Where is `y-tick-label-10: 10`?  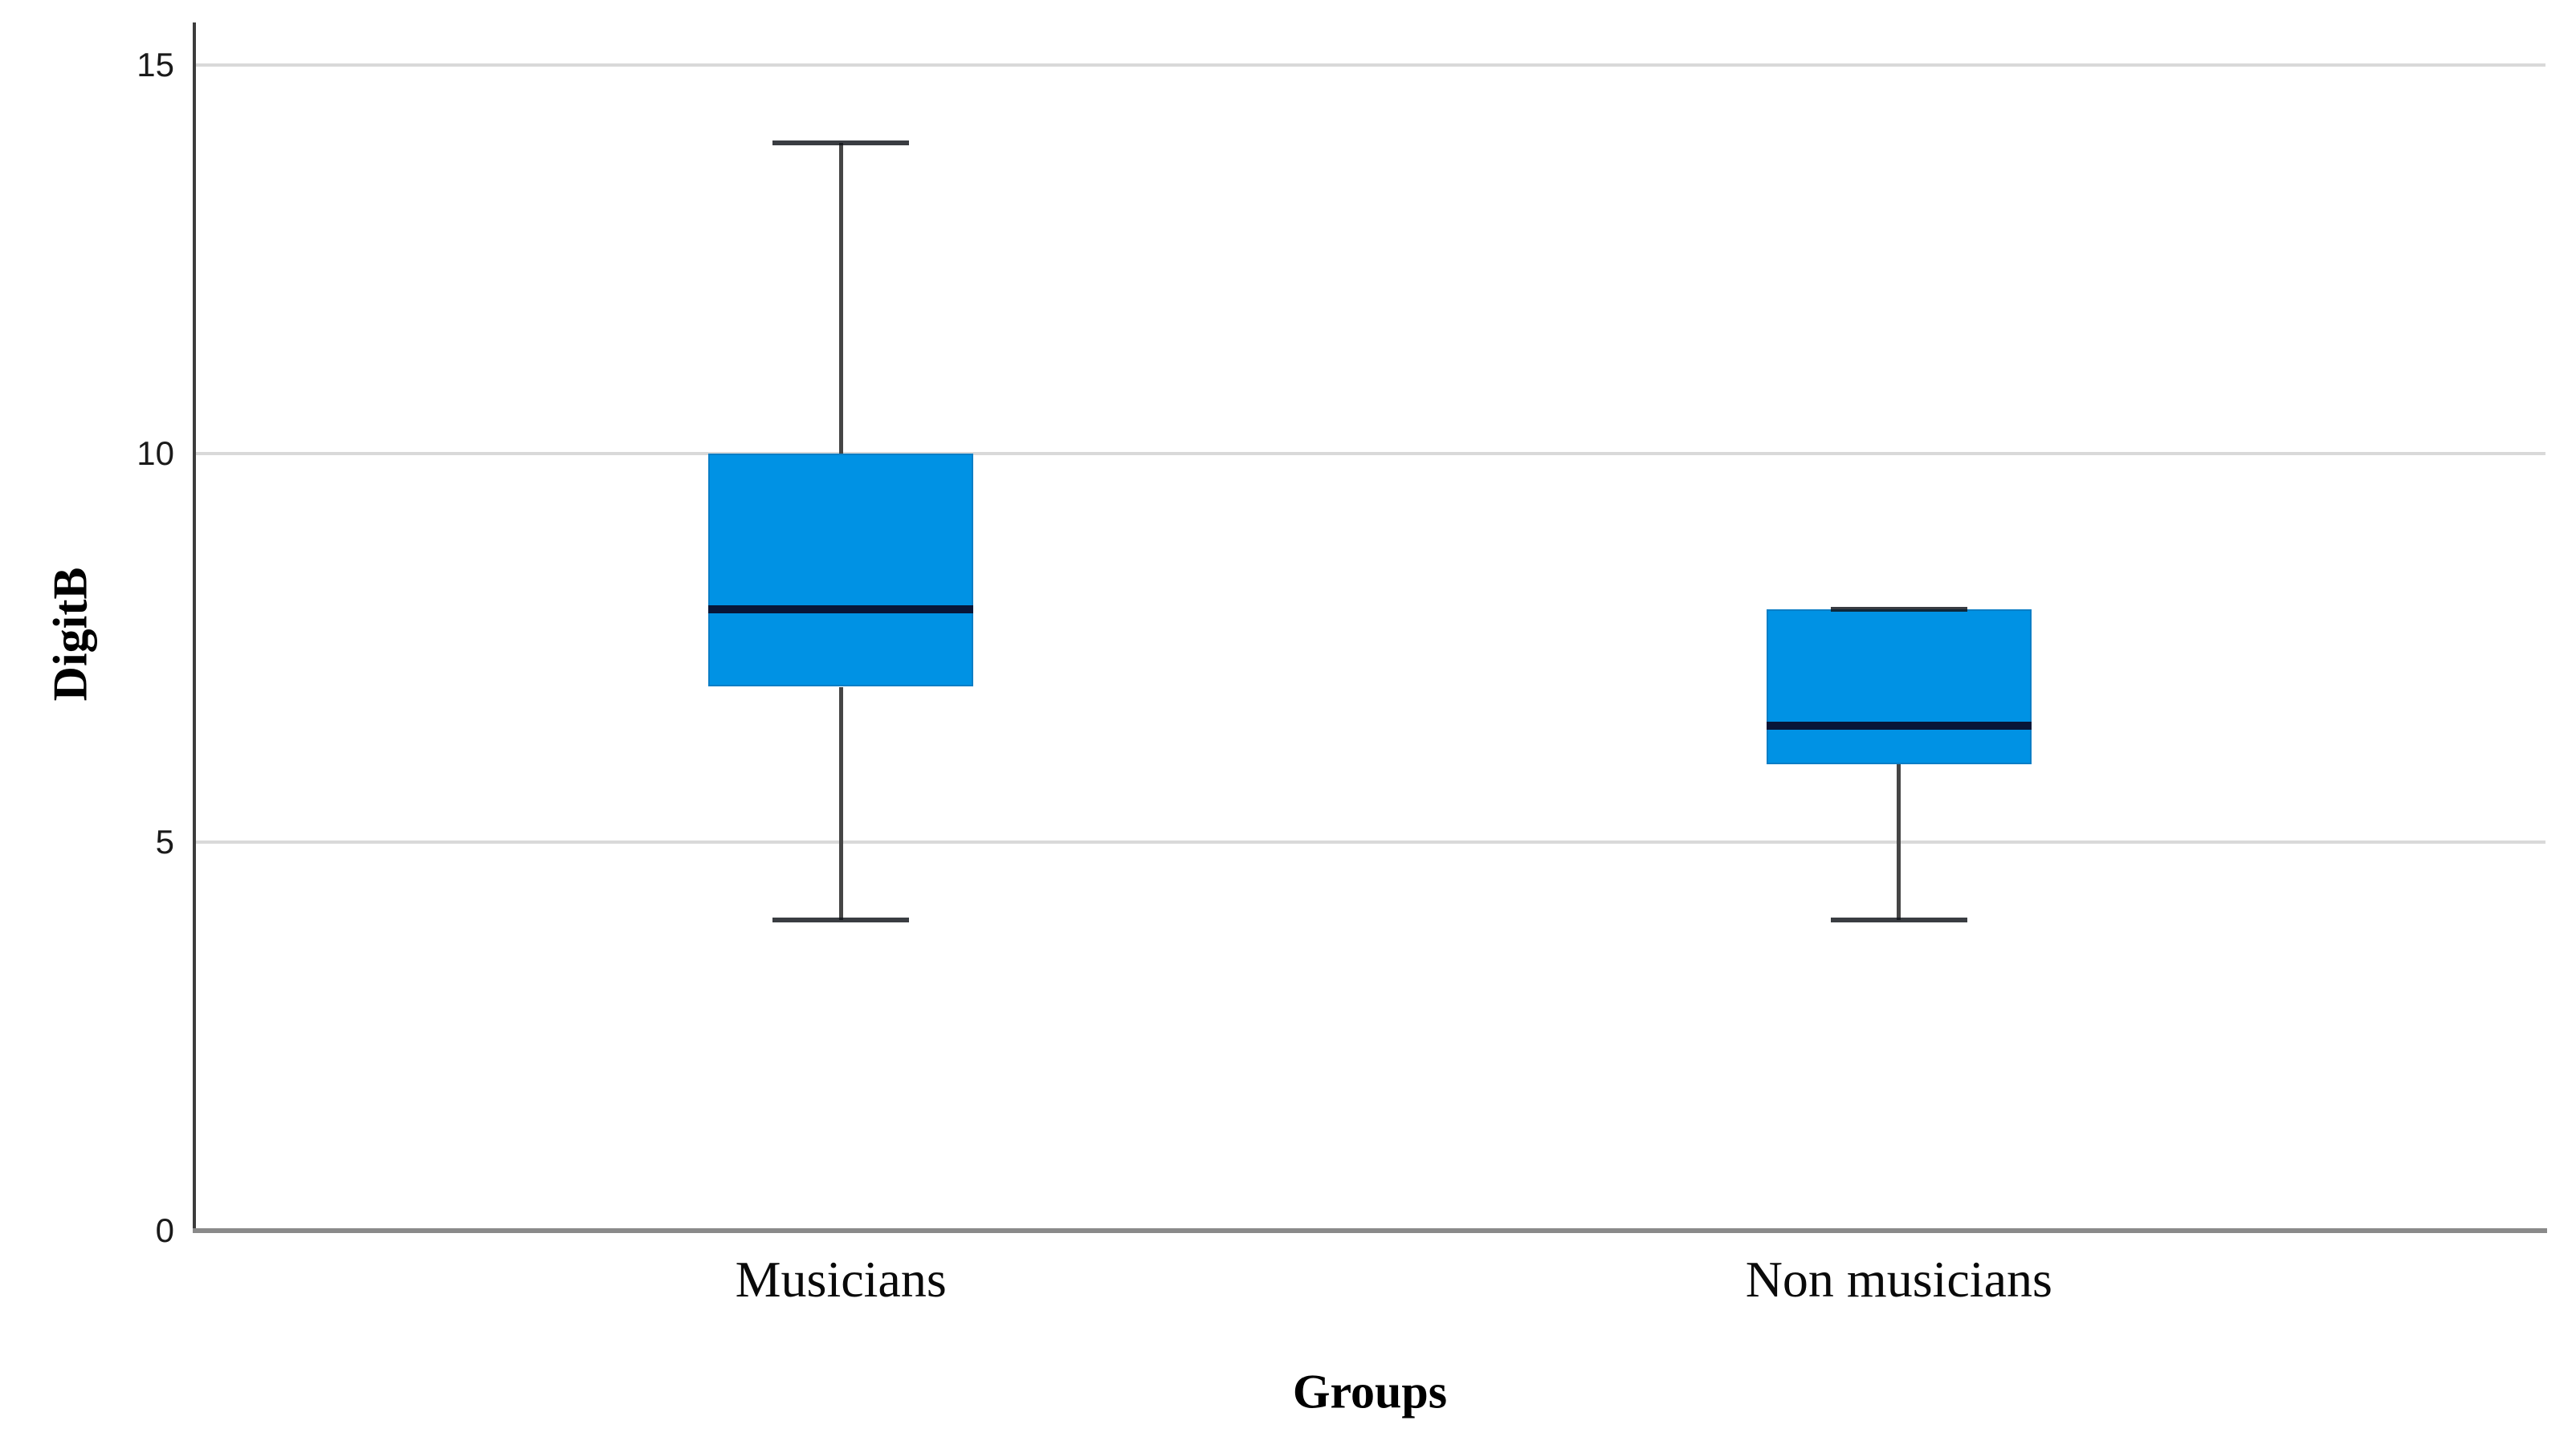 y-tick-label-10: 10 is located at coordinates (155, 453).